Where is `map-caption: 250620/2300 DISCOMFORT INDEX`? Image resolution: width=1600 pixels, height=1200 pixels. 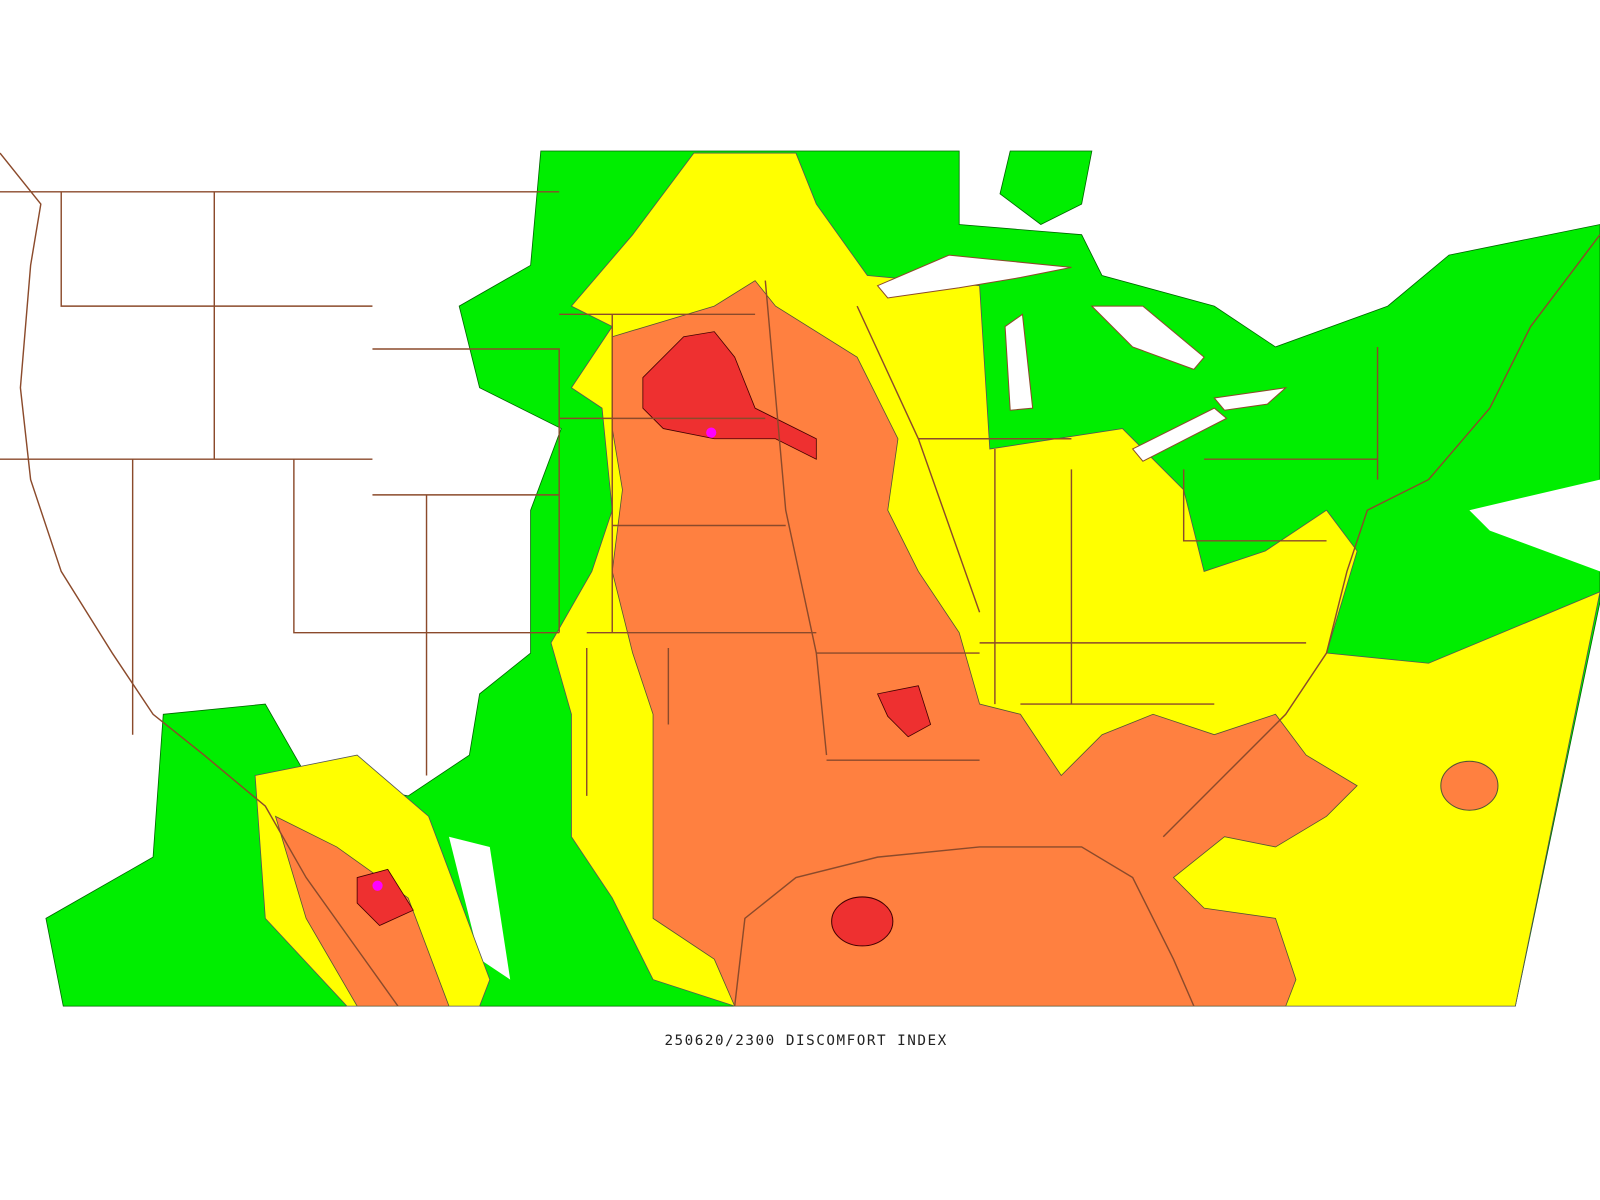
map-caption: 250620/2300 DISCOMFORT INDEX is located at coordinates (805, 1041).